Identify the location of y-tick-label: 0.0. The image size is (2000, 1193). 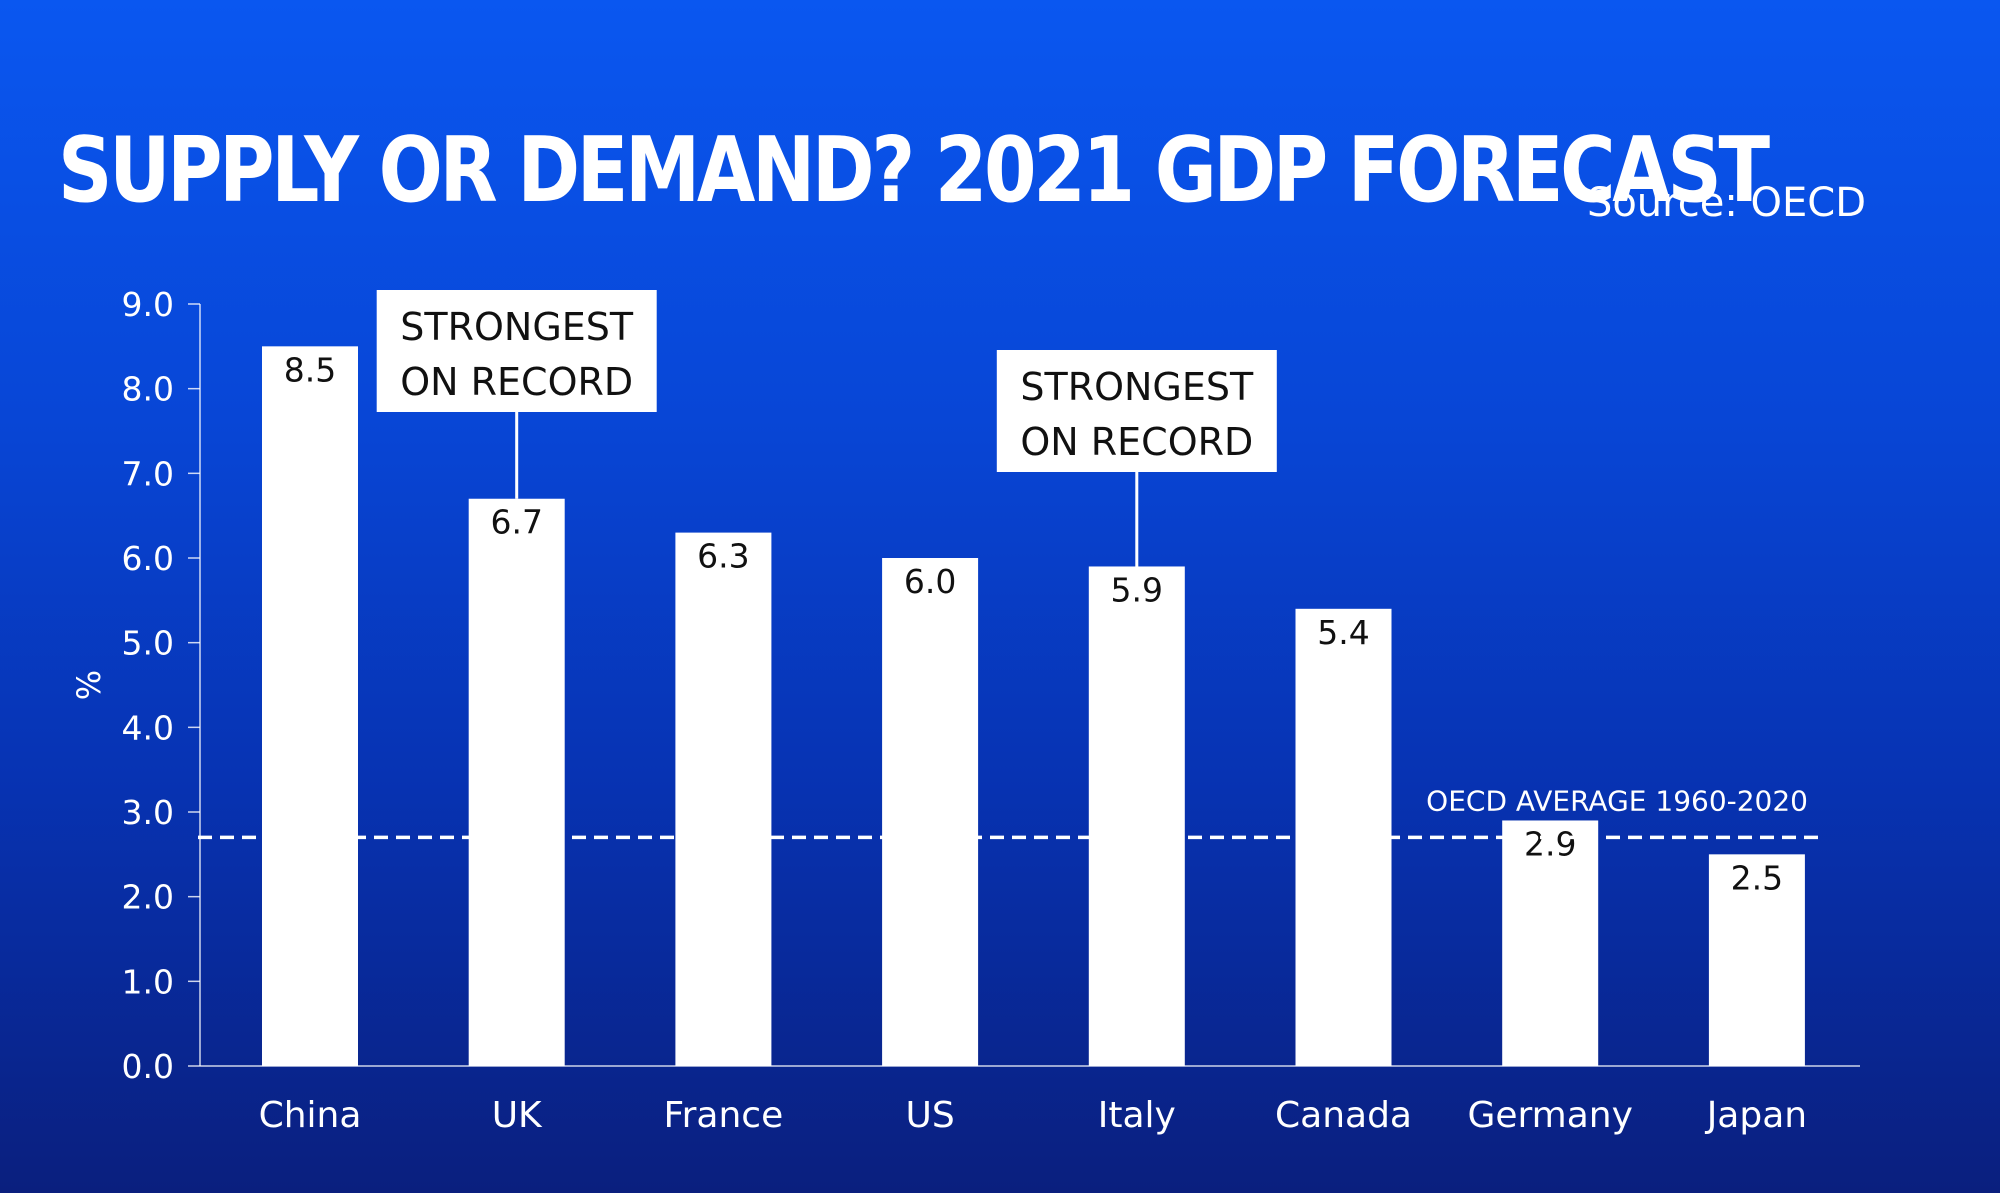
(148, 1066).